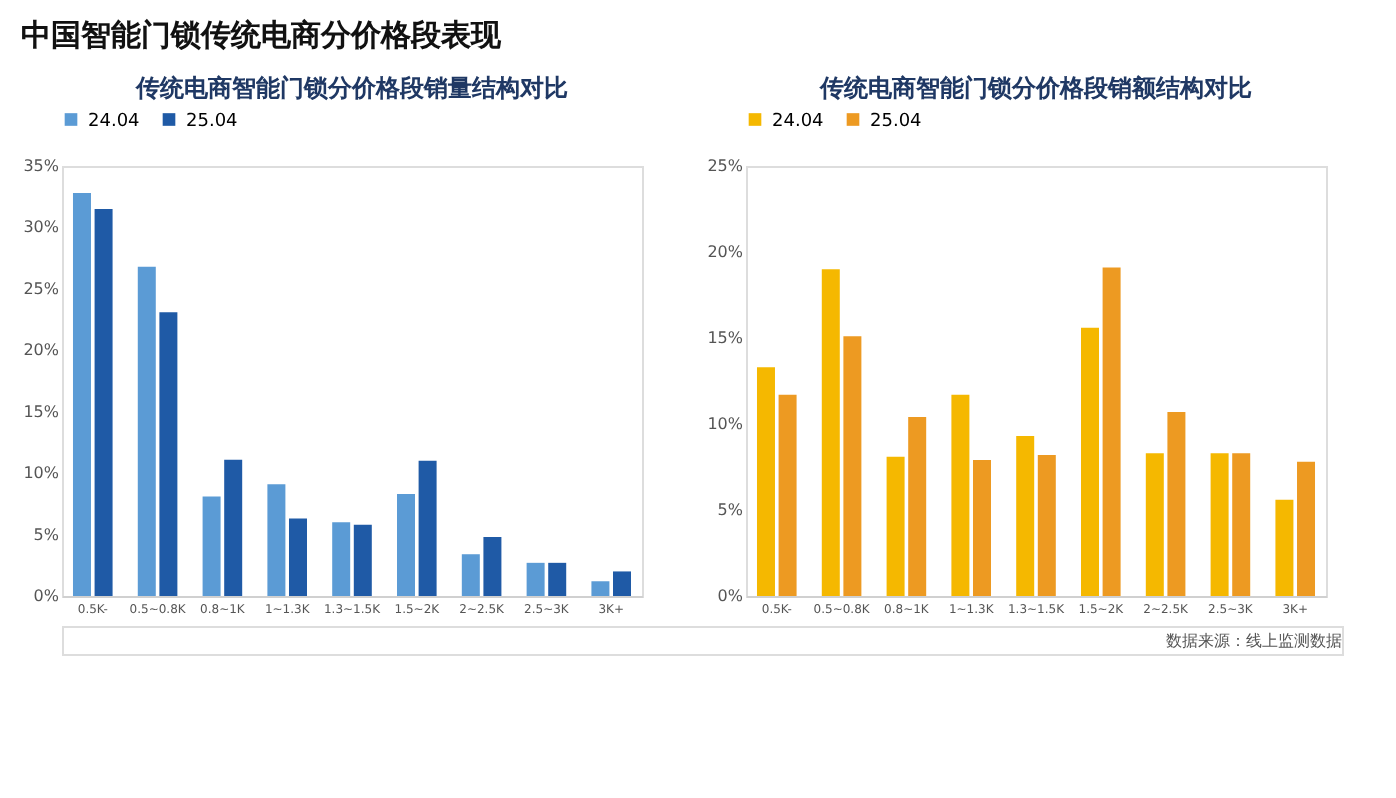 The height and width of the screenshot is (798, 1396). Describe the element at coordinates (262, 35) in the screenshot. I see `text: 中国智能门锁传统电商分价格段表现` at that location.